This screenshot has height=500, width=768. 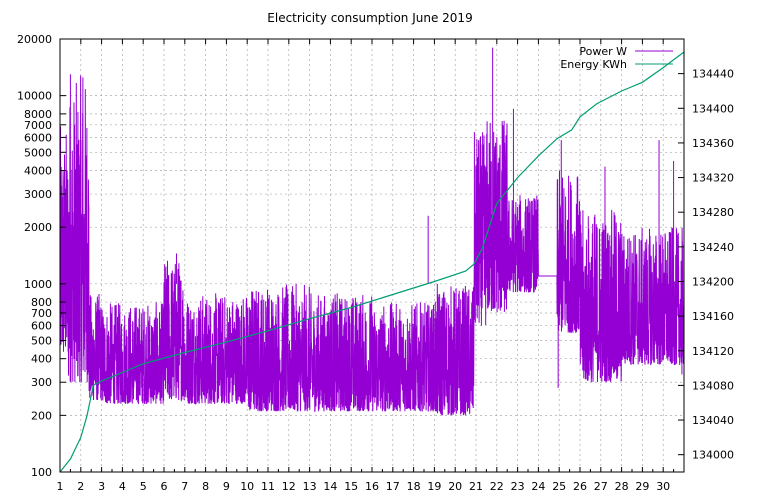 I want to click on y-right-tick-label: 134080, so click(x=713, y=385).